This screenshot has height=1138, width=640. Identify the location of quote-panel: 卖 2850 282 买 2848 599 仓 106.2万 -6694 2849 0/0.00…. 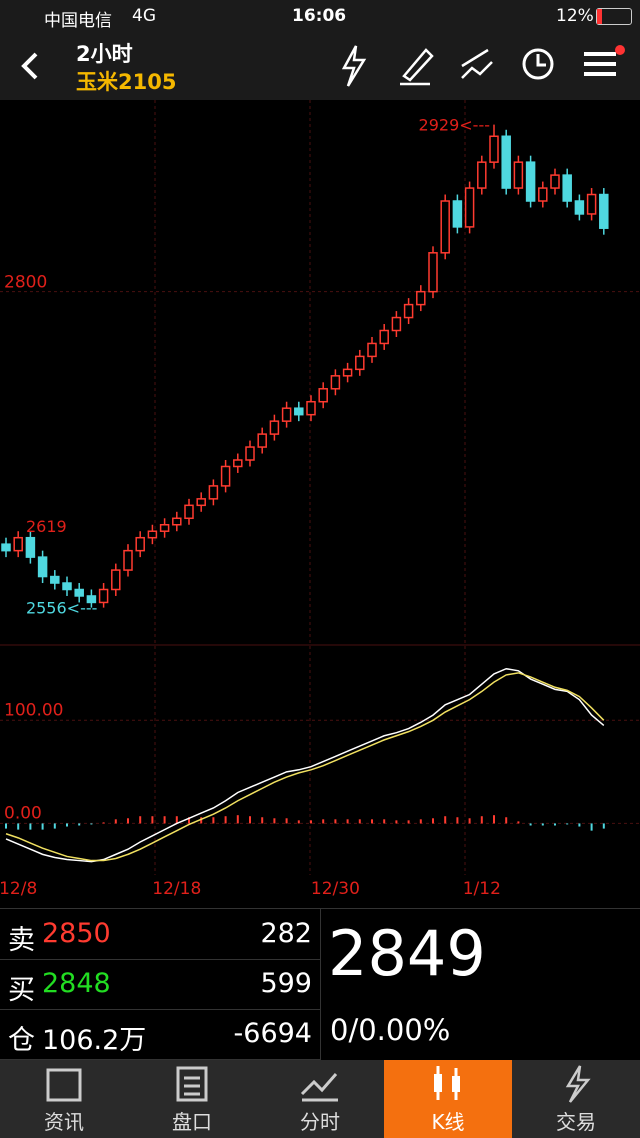
(320, 984).